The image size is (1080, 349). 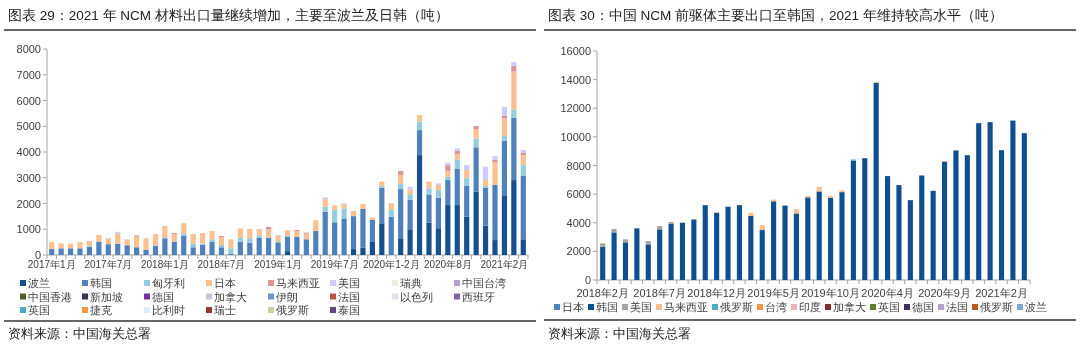 What do you see at coordinates (225, 310) in the screenshot?
I see `legend-label: 瑞士` at bounding box center [225, 310].